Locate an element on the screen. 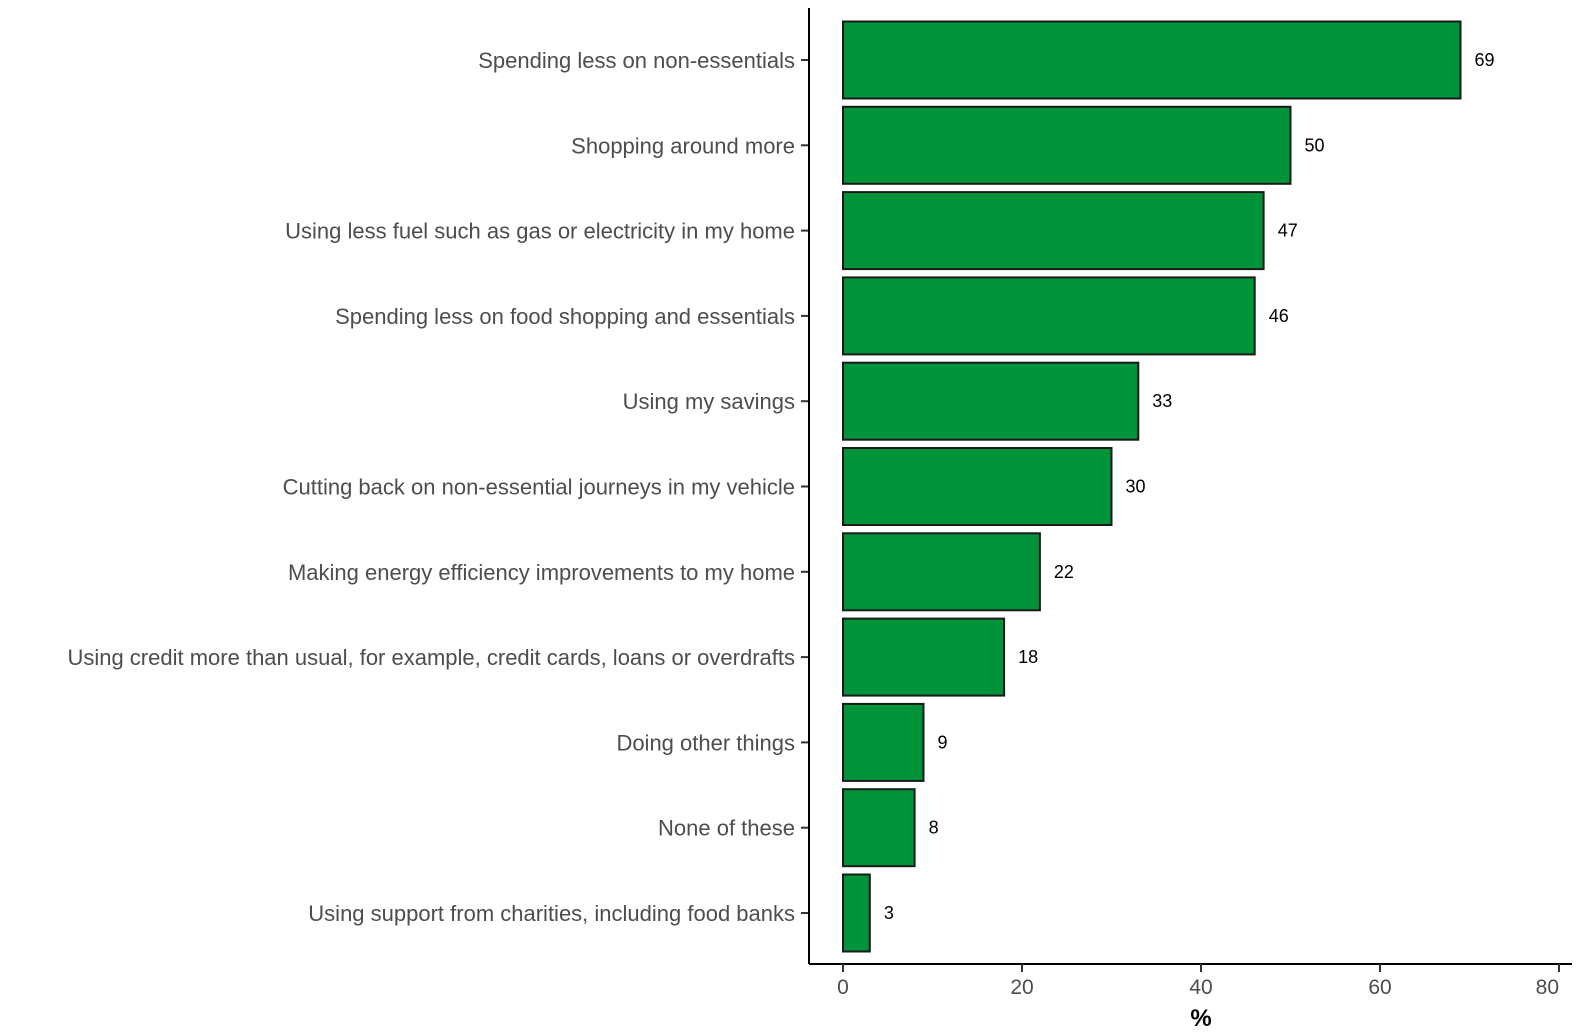  category-label: Shopping around more is located at coordinates (683, 145).